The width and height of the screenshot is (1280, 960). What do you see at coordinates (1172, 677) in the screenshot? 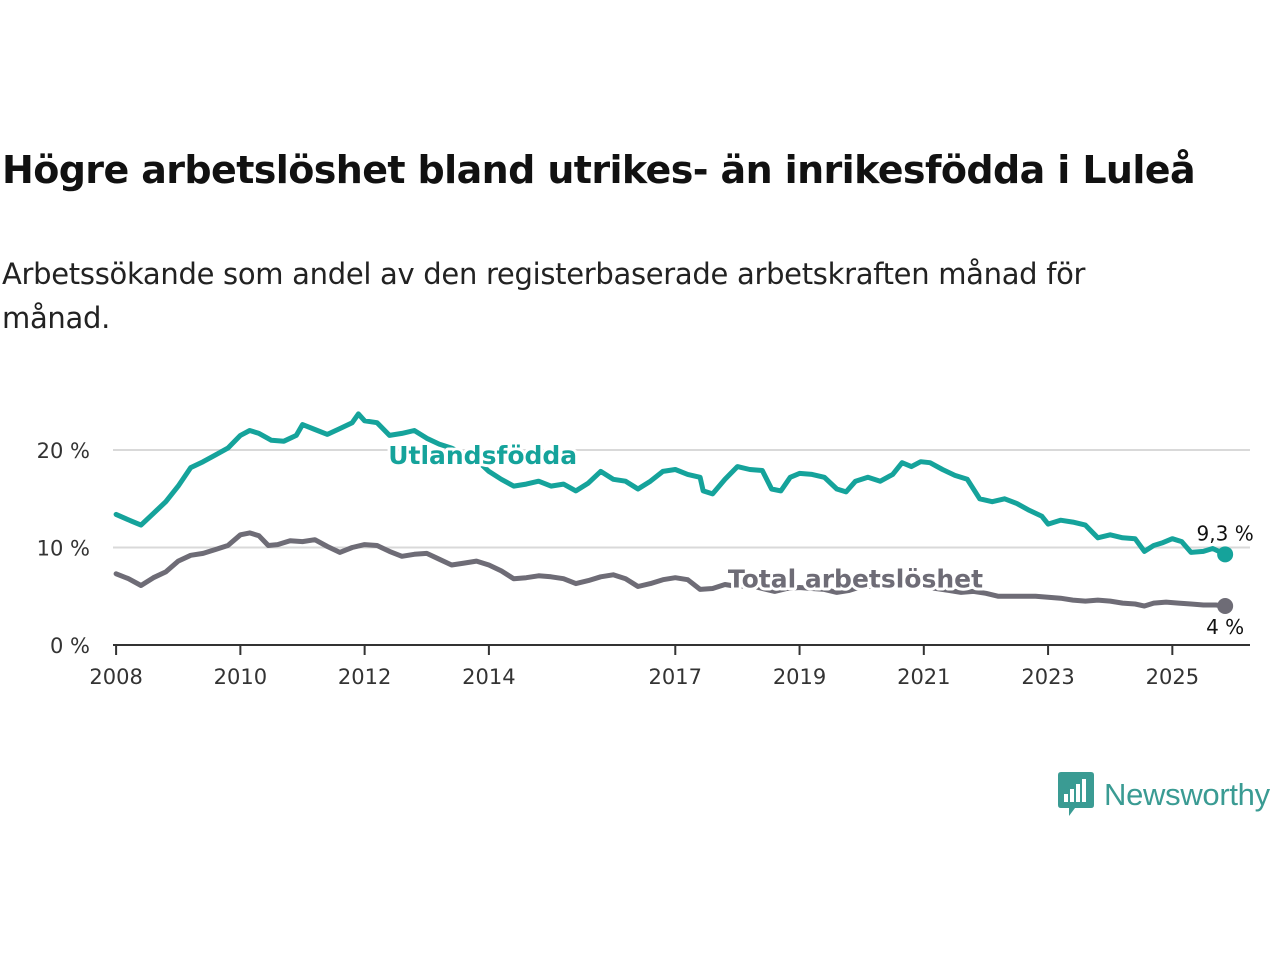
I see `x-tick-label: 2025` at bounding box center [1172, 677].